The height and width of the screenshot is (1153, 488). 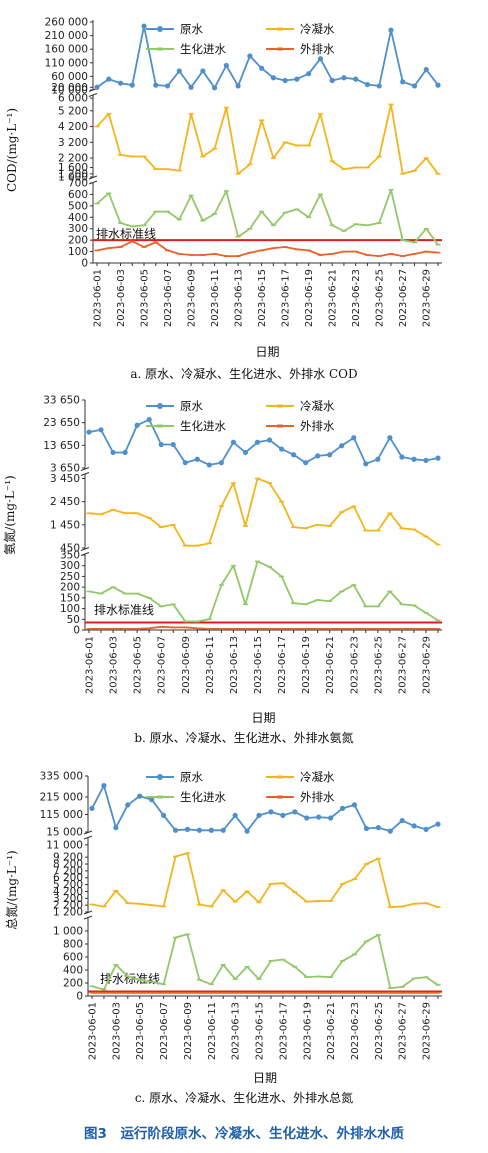 I want to click on y-tick-label: 400, so click(x=73, y=971).